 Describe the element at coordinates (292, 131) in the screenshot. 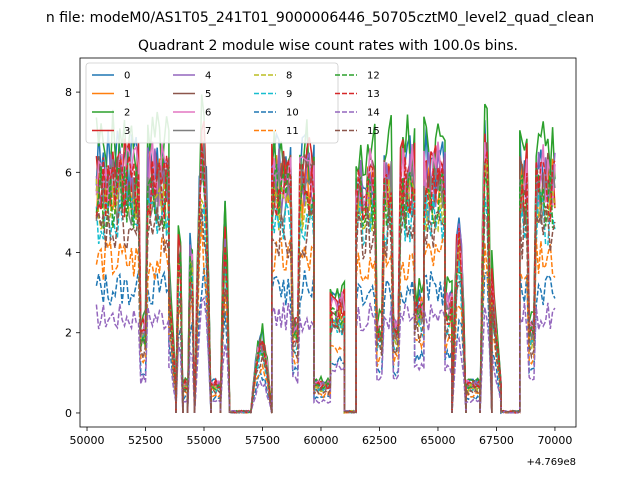

I see `legend-label: 11` at that location.